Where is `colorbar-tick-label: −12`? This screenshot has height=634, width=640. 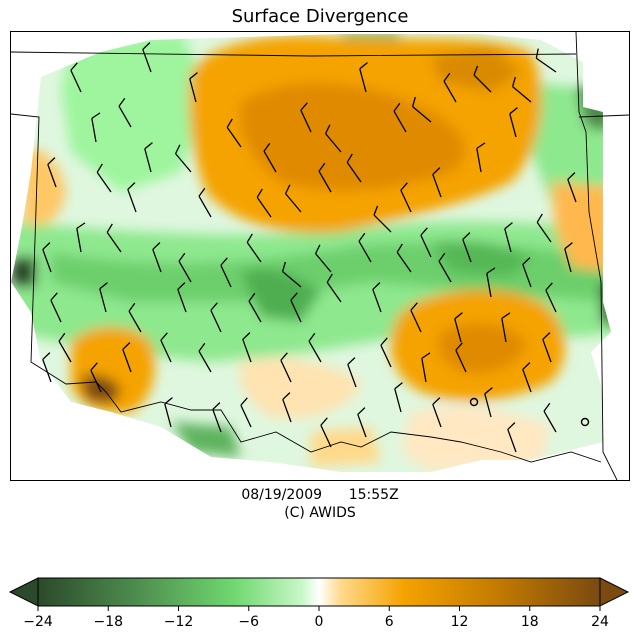 colorbar-tick-label: −12 is located at coordinates (179, 622).